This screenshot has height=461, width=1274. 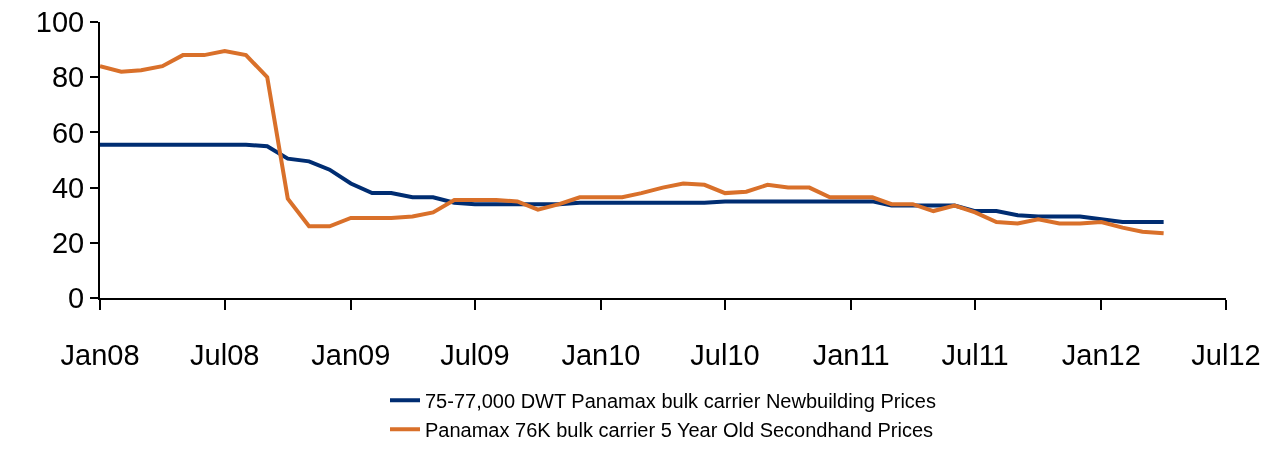 I want to click on y-tick-label: 40, so click(x=68, y=187).